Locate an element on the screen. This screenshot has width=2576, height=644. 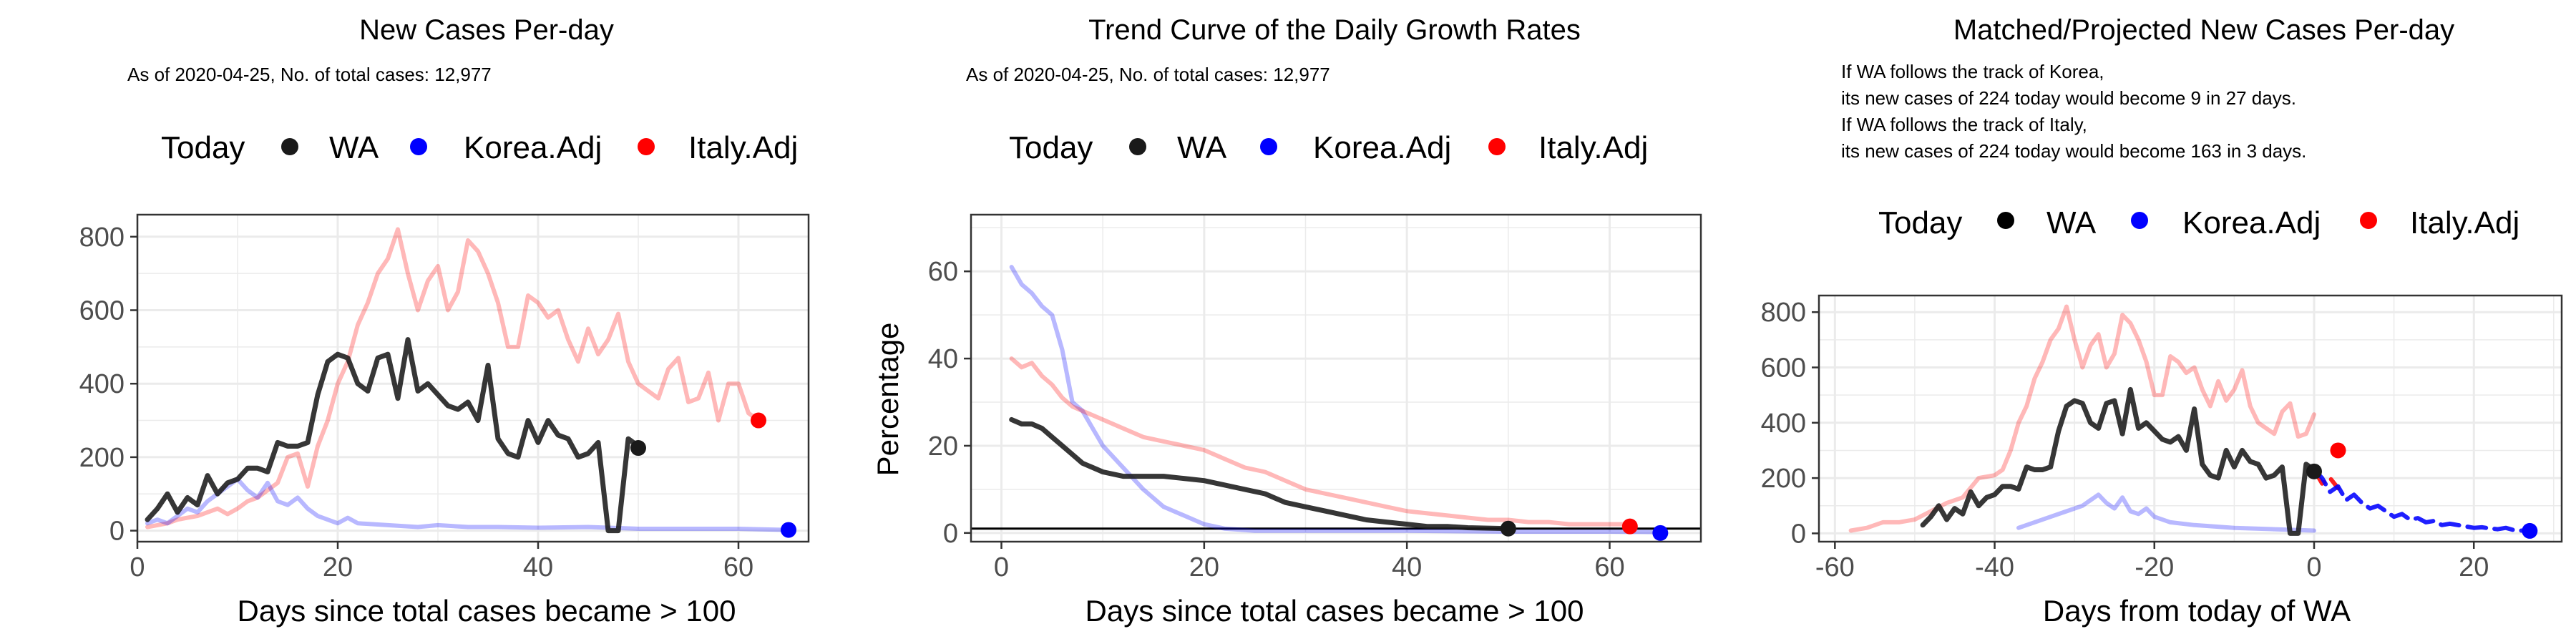
series-line-wa-projected-korea is located at coordinates (2422, 500).